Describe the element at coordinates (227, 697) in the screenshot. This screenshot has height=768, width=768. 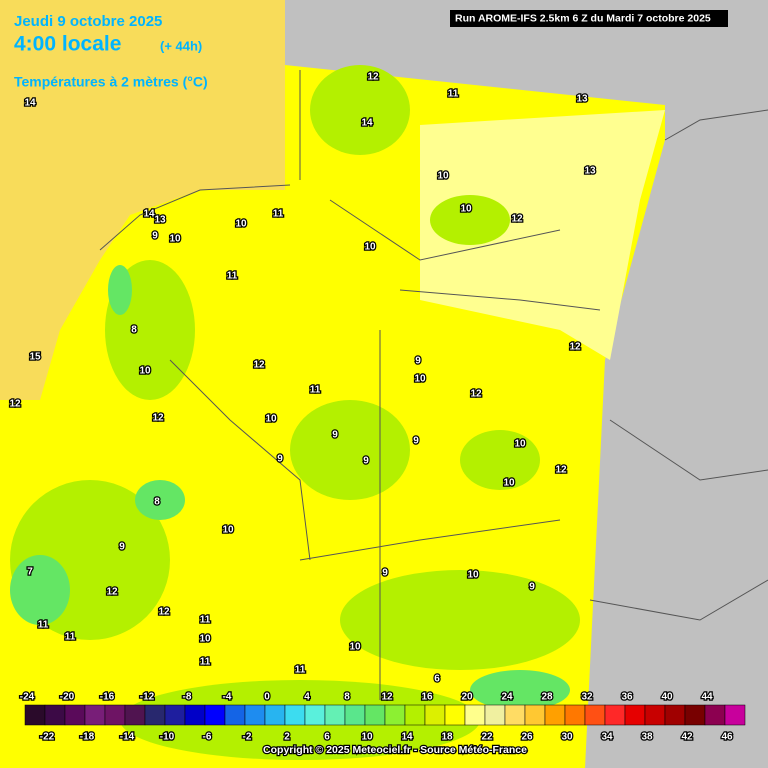
I see `scale-label: -4` at that location.